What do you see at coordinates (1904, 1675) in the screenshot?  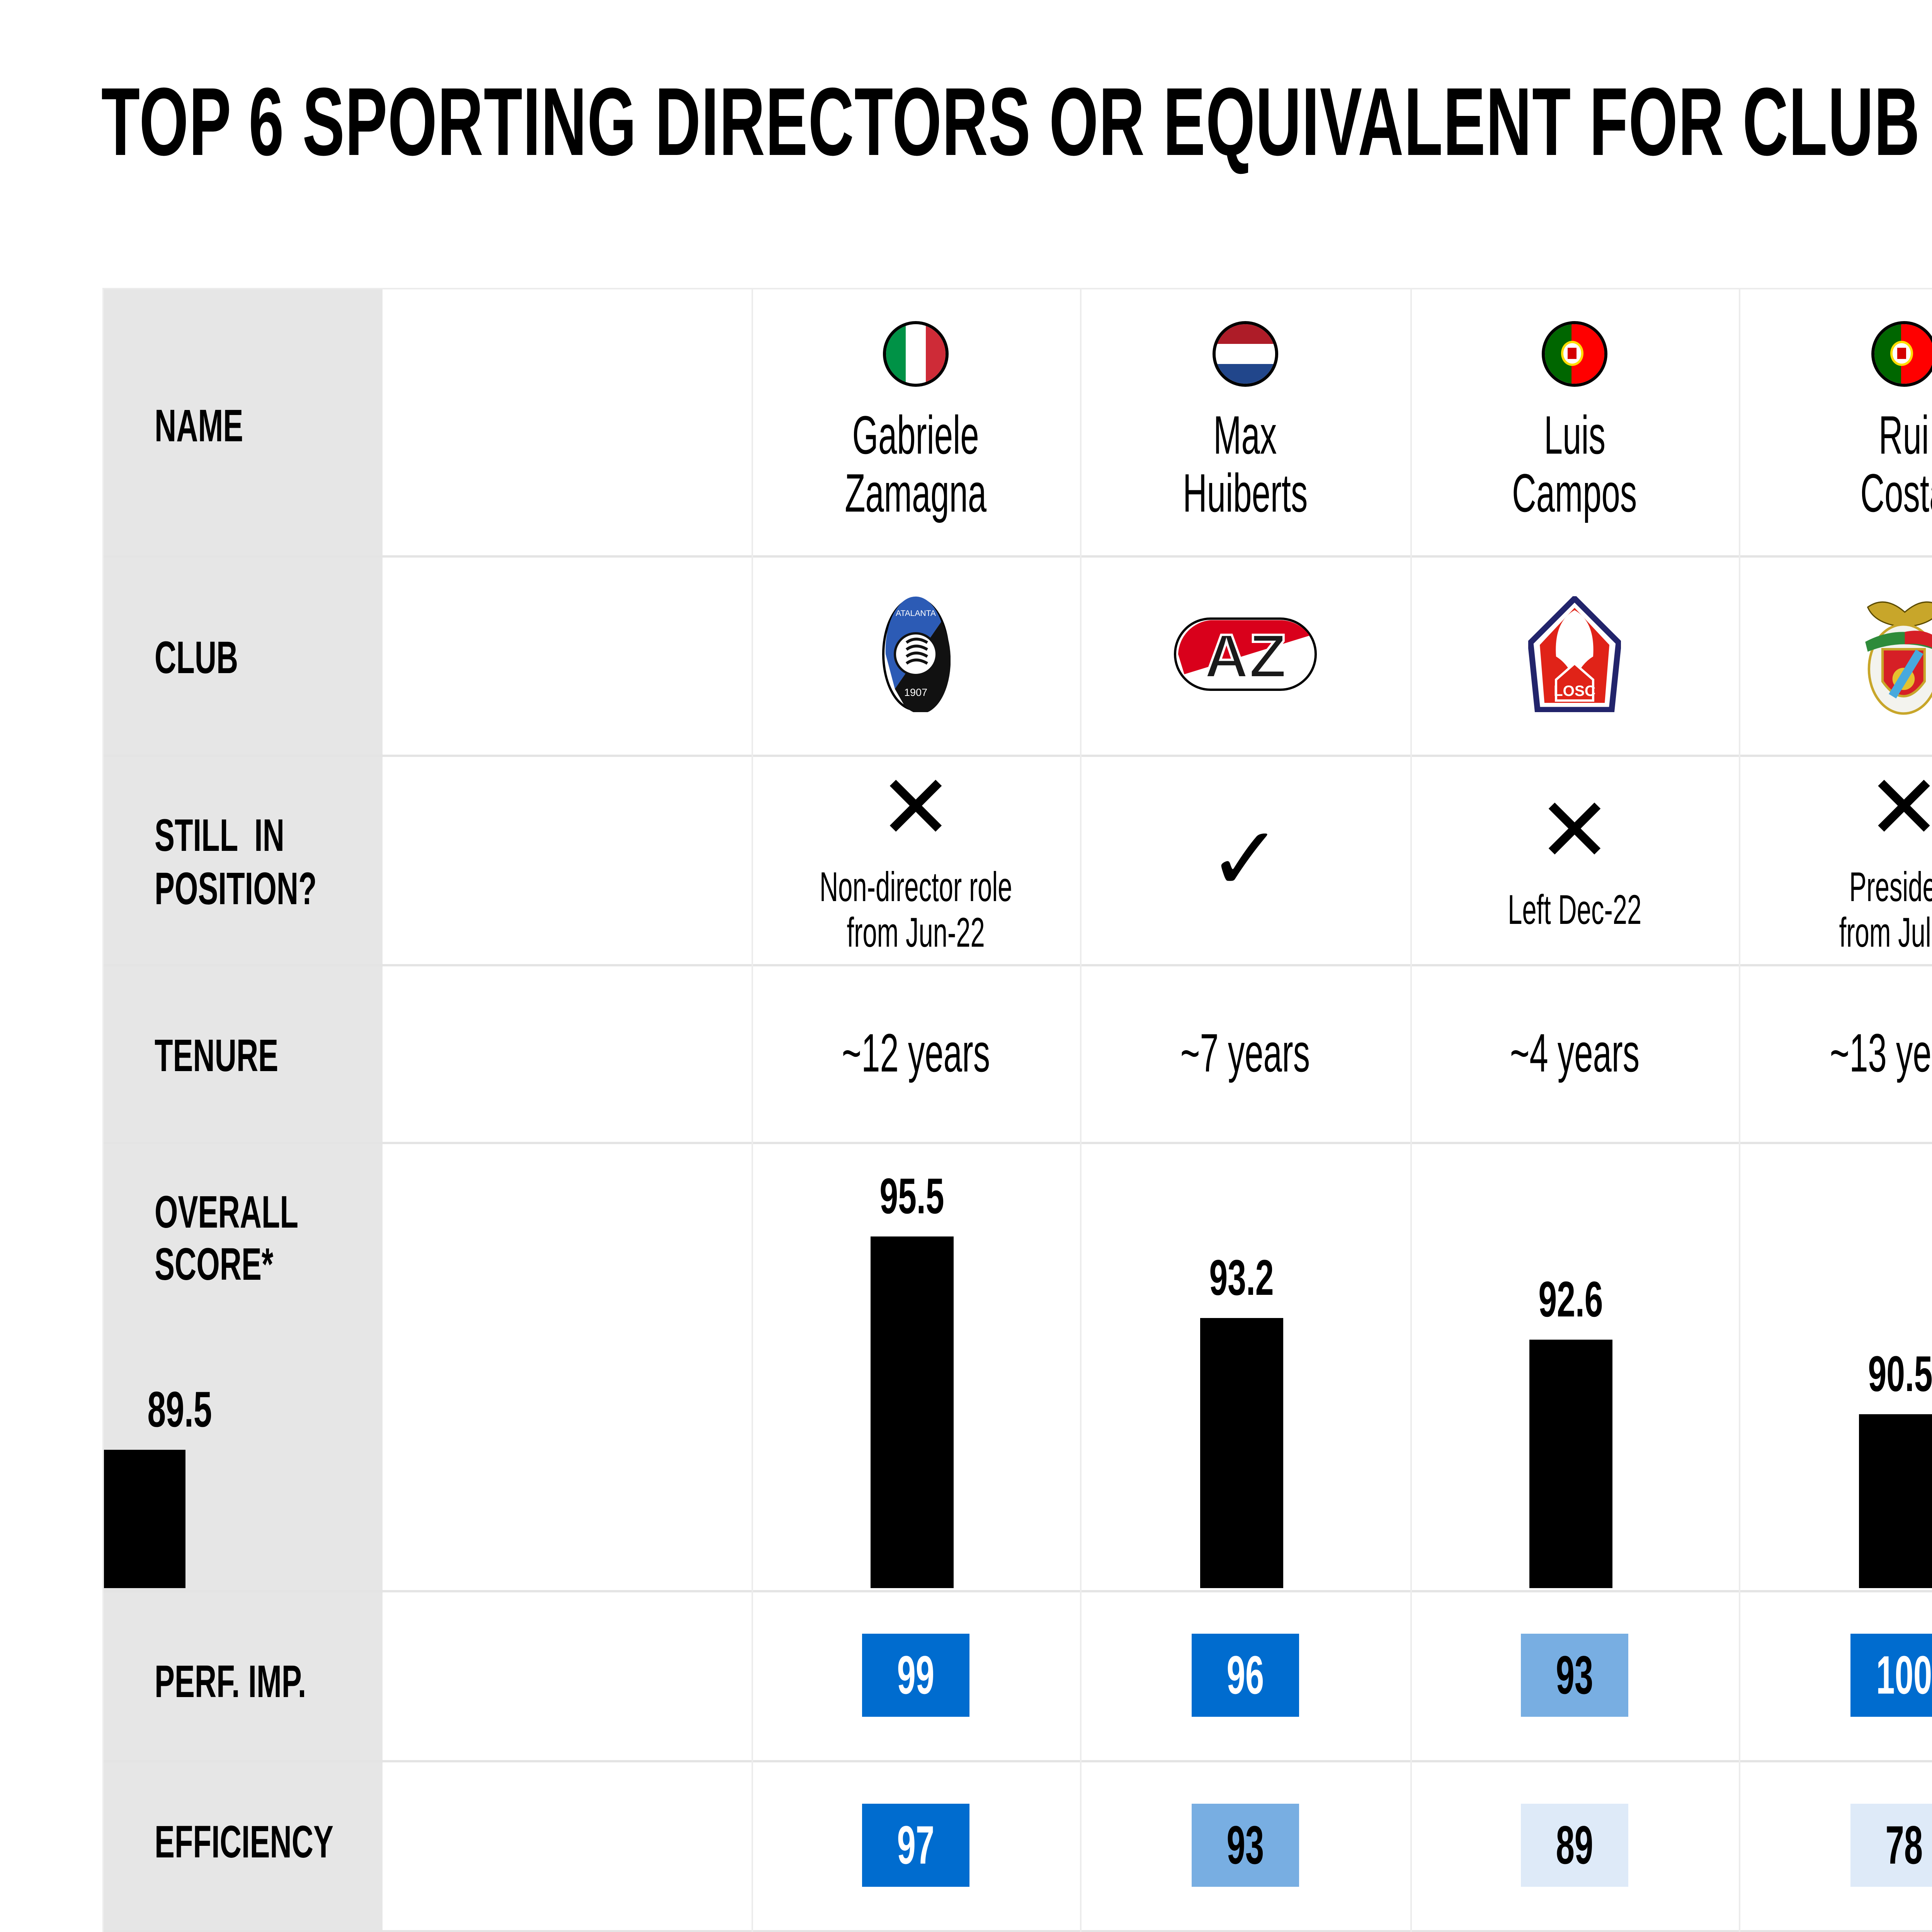 I see `perf-imp-score-value: 100` at bounding box center [1904, 1675].